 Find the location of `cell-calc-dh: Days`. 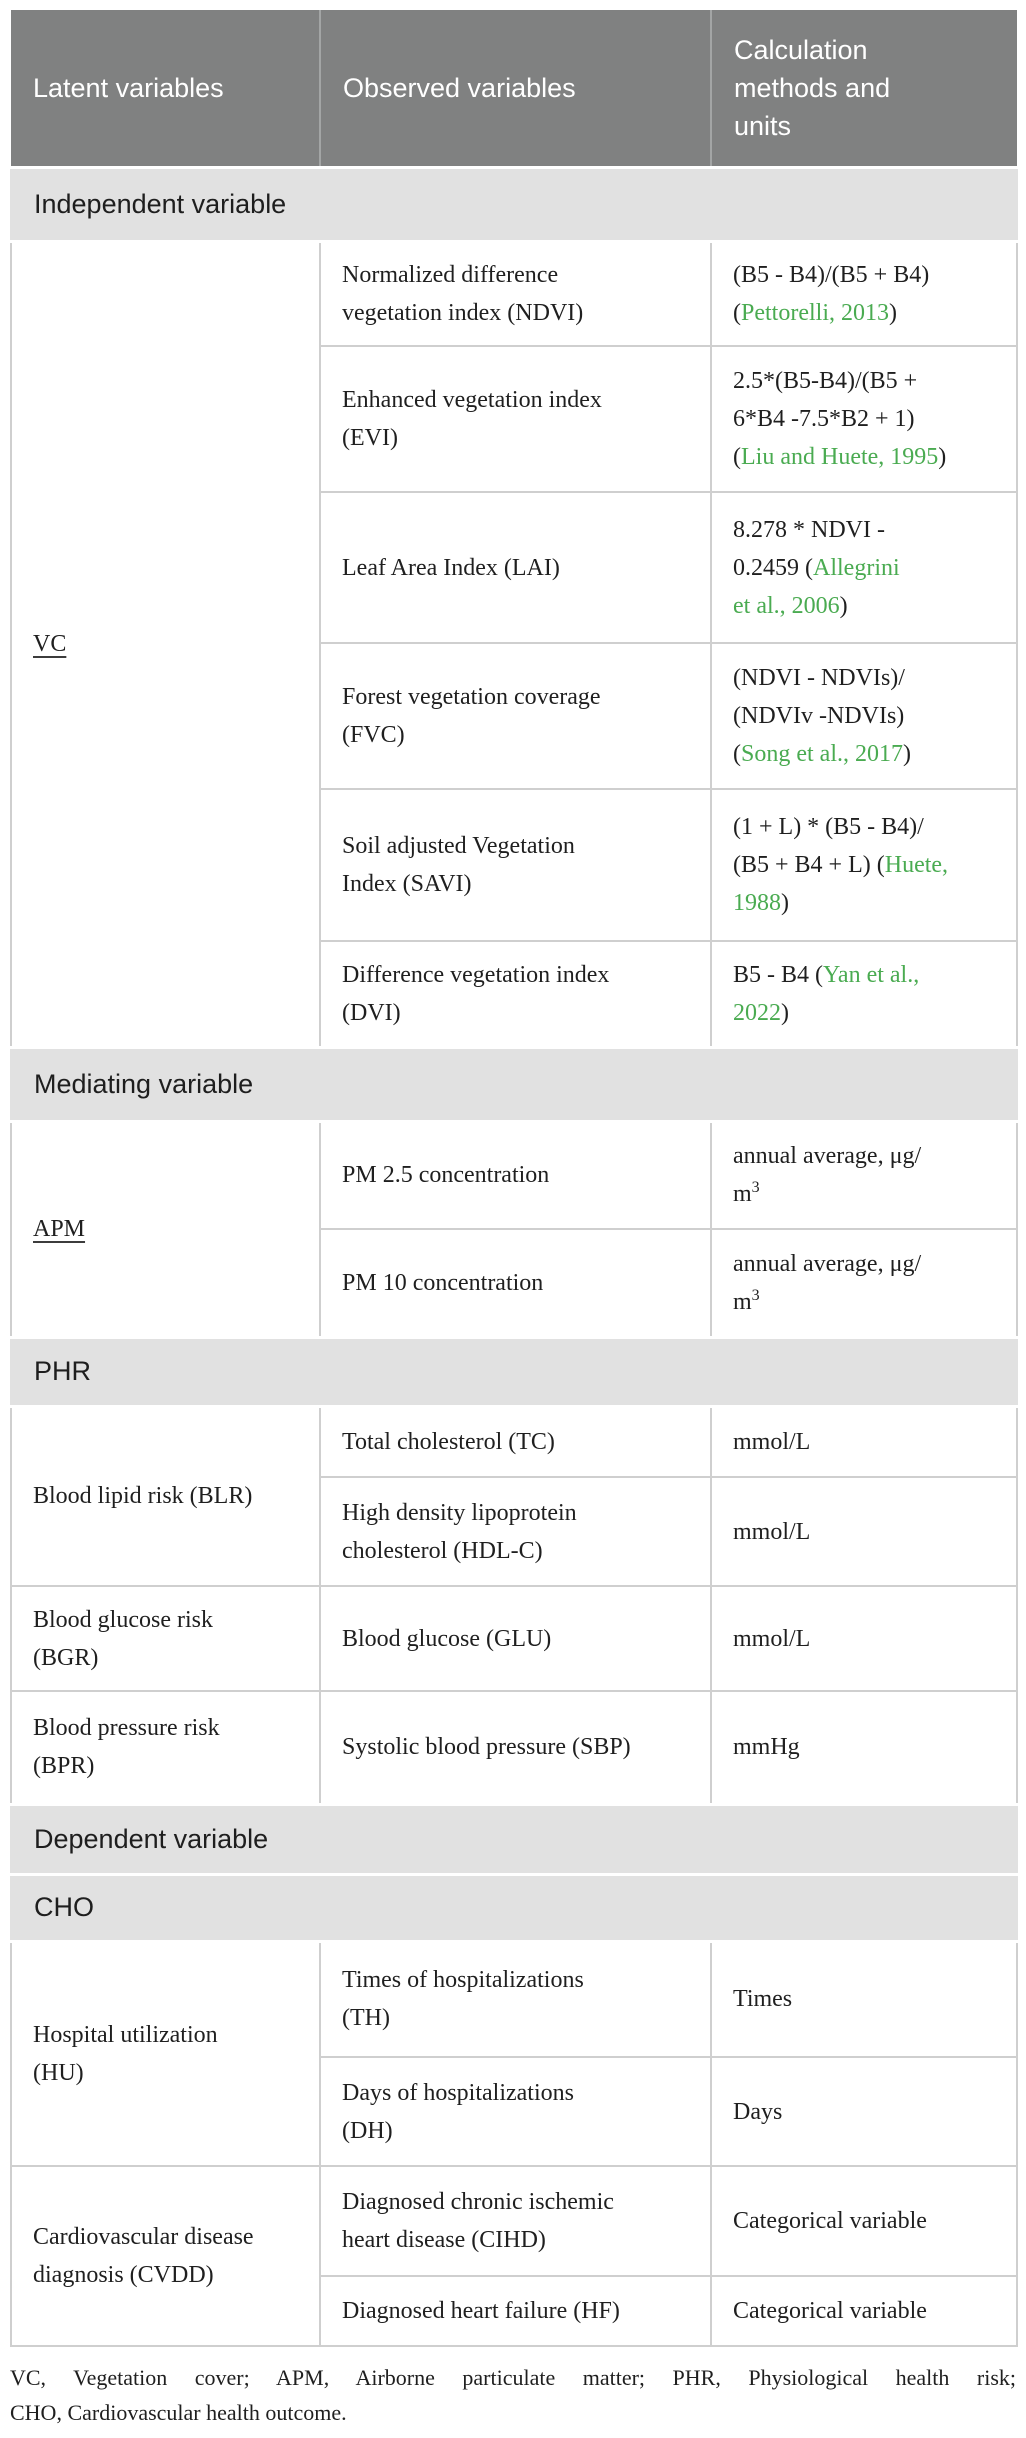

cell-calc-dh: Days is located at coordinates (864, 2111).